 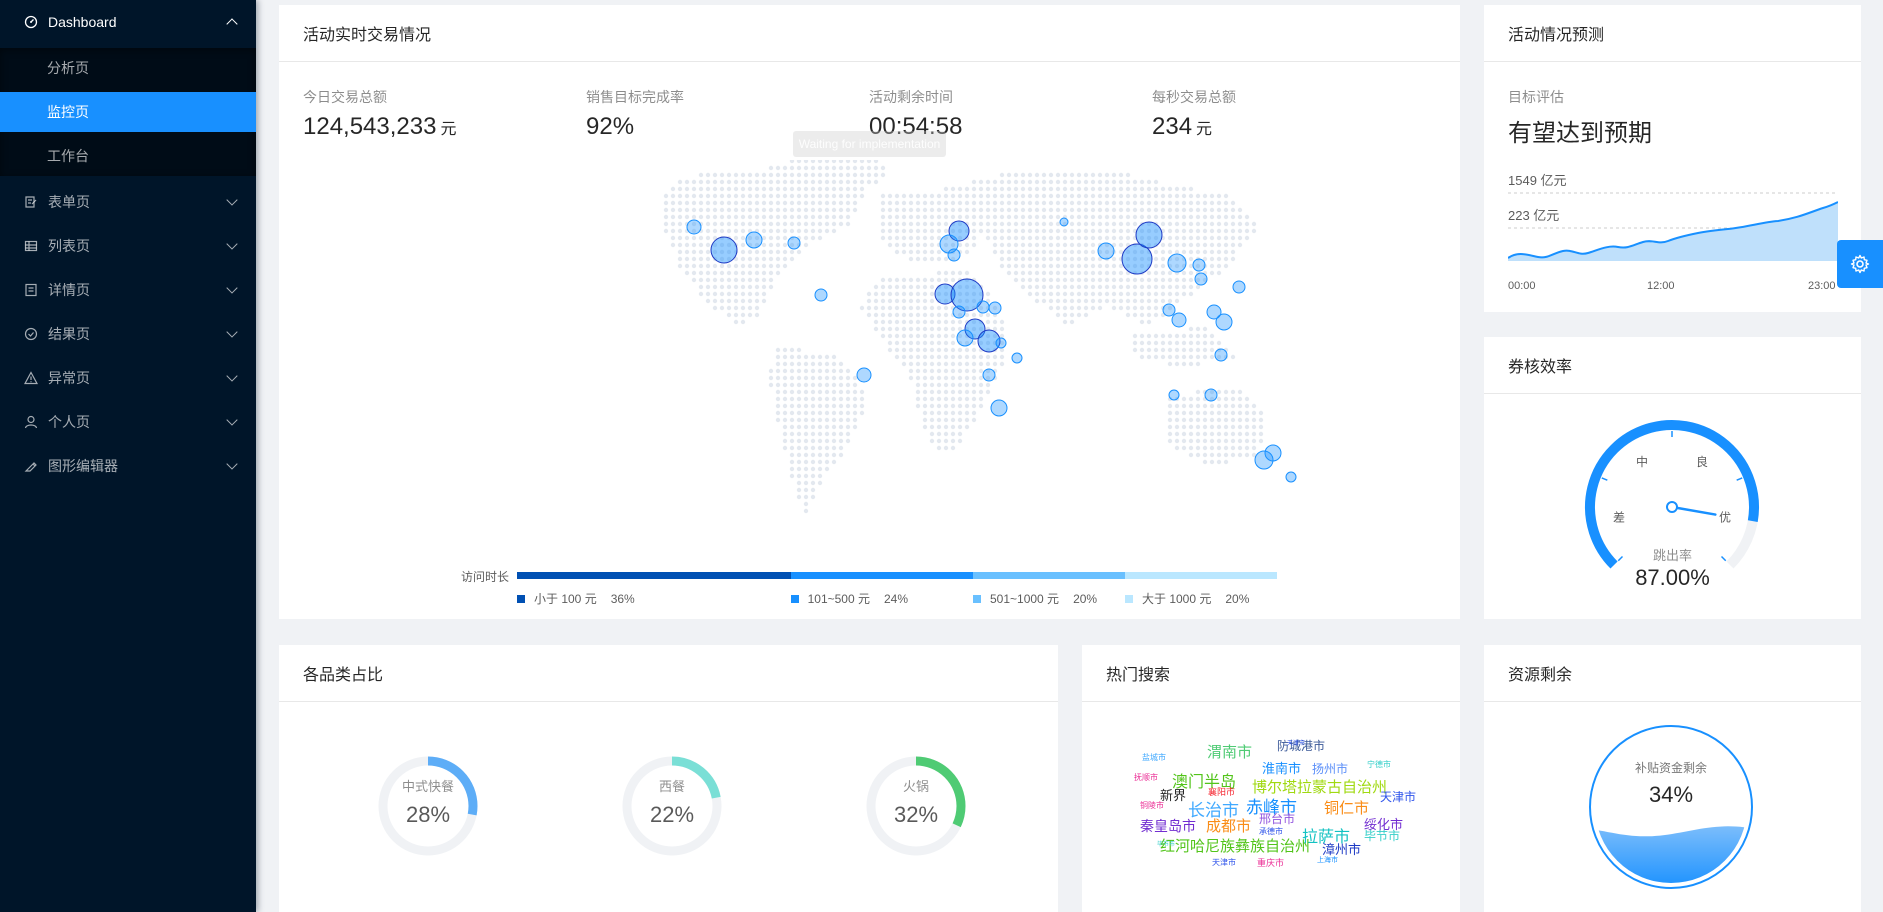 I want to click on hot-search-word: 重庆市, so click(x=1271, y=863).